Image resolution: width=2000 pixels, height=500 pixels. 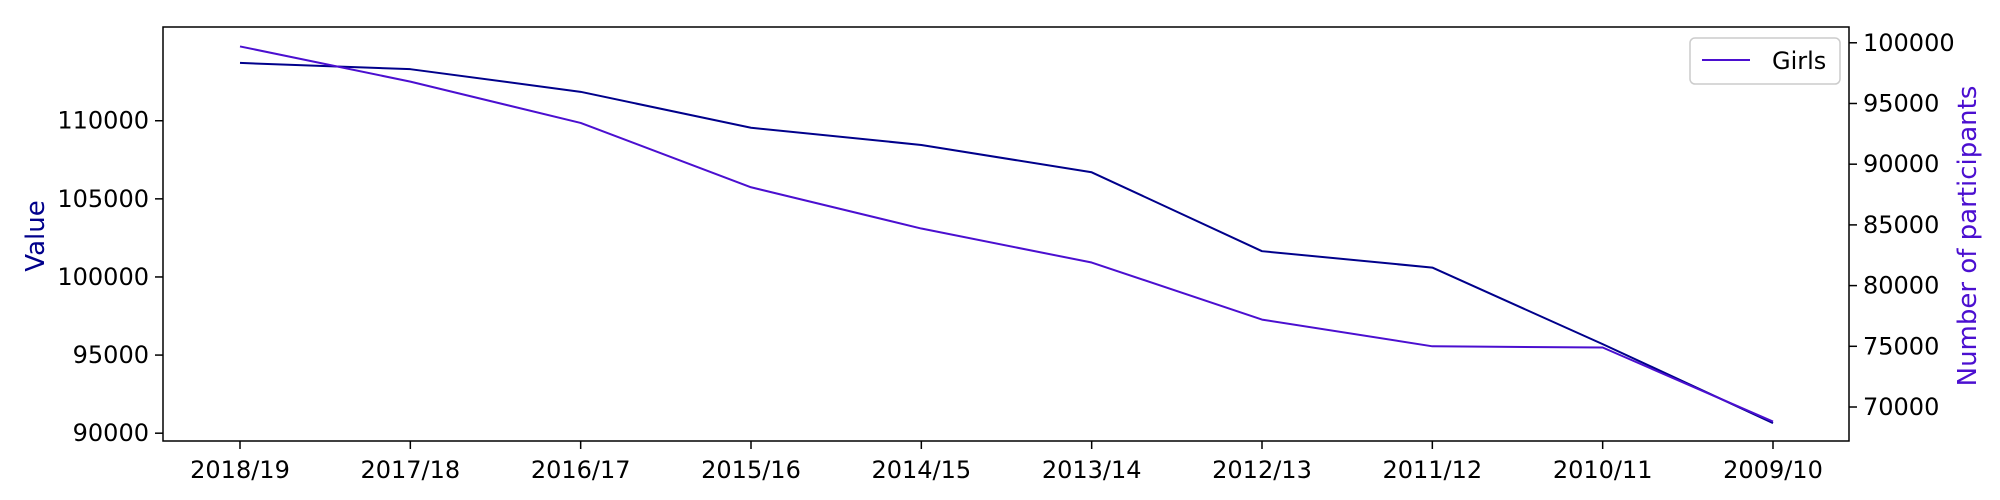 What do you see at coordinates (751, 470) in the screenshot?
I see `x-tick-label: 2015/16` at bounding box center [751, 470].